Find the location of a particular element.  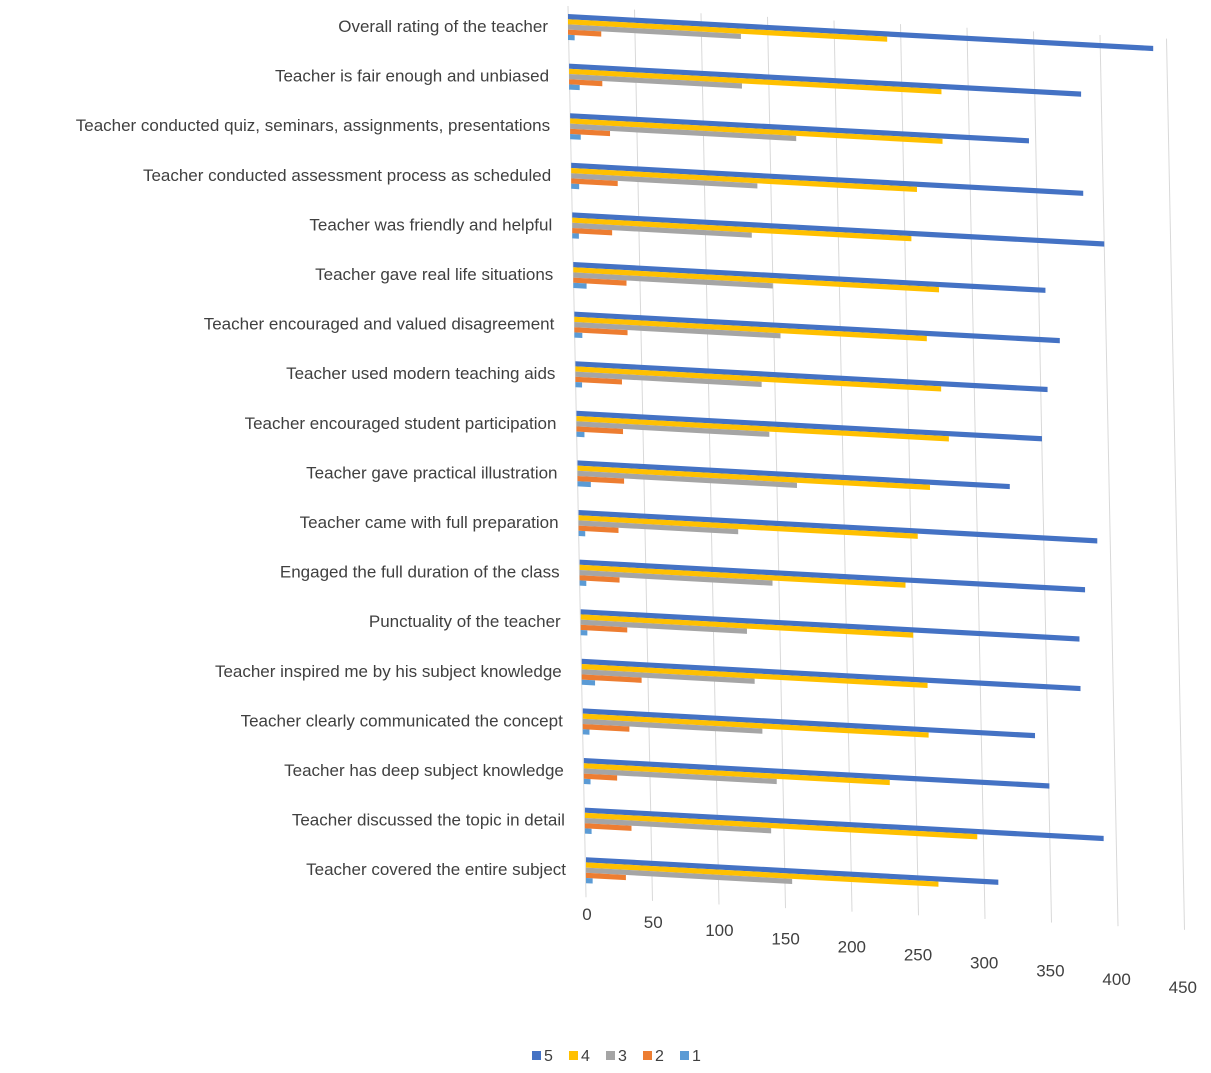

category-label: Teacher used modern teaching aids is located at coordinates (420, 373).